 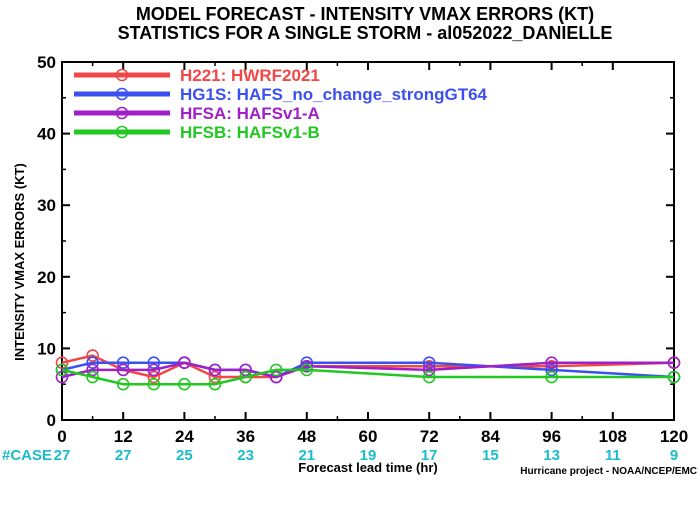 What do you see at coordinates (46, 134) in the screenshot?
I see `y-tick-label: 40` at bounding box center [46, 134].